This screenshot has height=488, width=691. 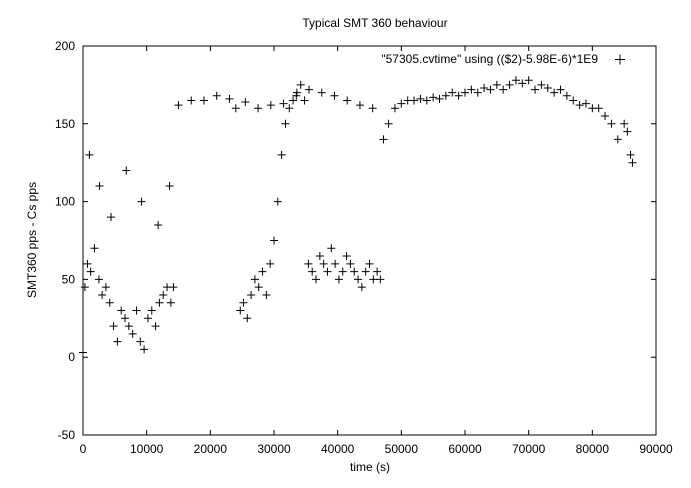 I want to click on chart-title: Typical SMT 360 behaviour, so click(x=374, y=23).